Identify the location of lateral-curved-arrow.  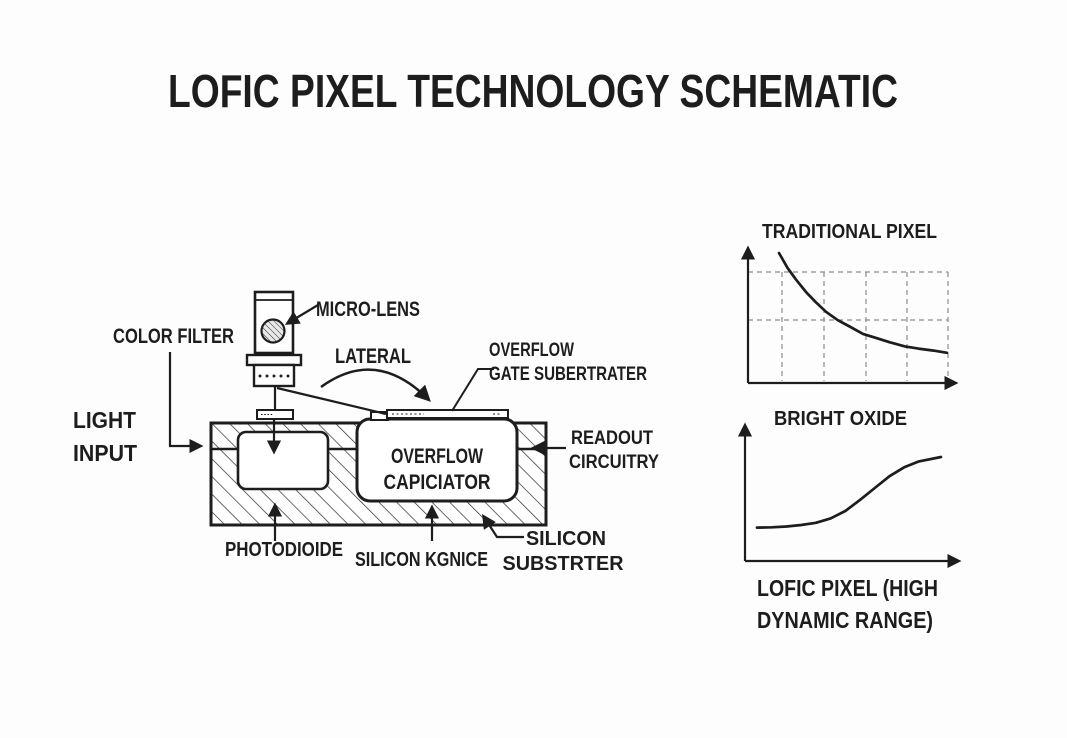
(375, 385).